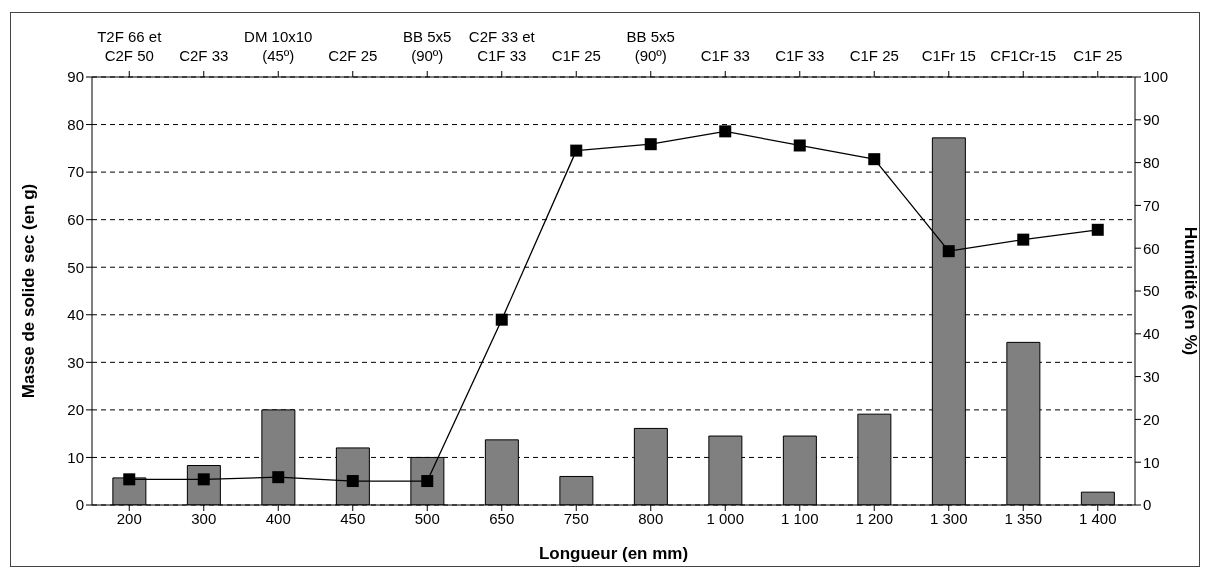 The height and width of the screenshot is (581, 1205). I want to click on y2-tick-label: 0, so click(1147, 505).